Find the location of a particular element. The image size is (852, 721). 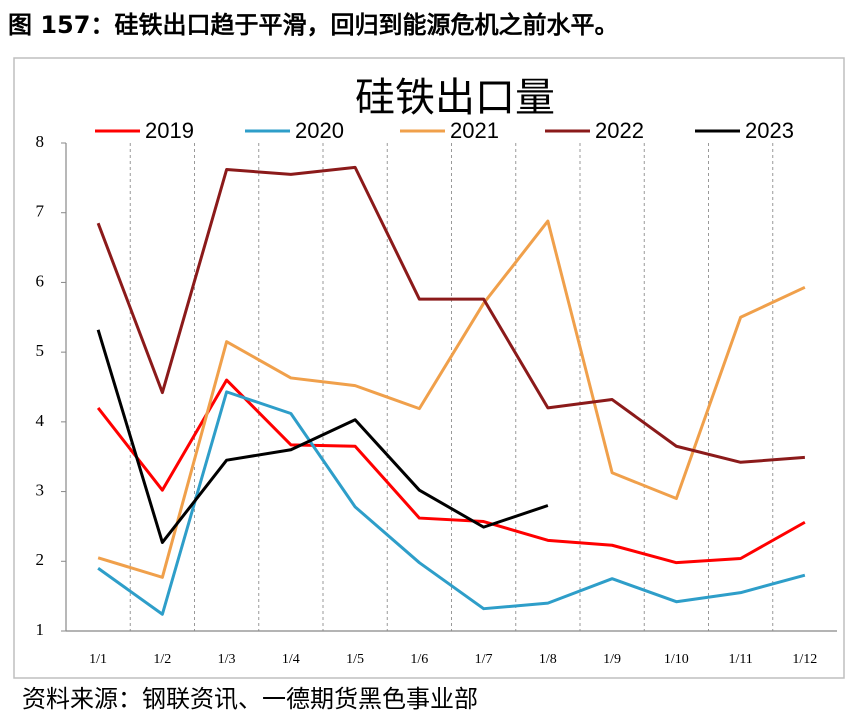

x-tick-label: 1/8 is located at coordinates (548, 659).